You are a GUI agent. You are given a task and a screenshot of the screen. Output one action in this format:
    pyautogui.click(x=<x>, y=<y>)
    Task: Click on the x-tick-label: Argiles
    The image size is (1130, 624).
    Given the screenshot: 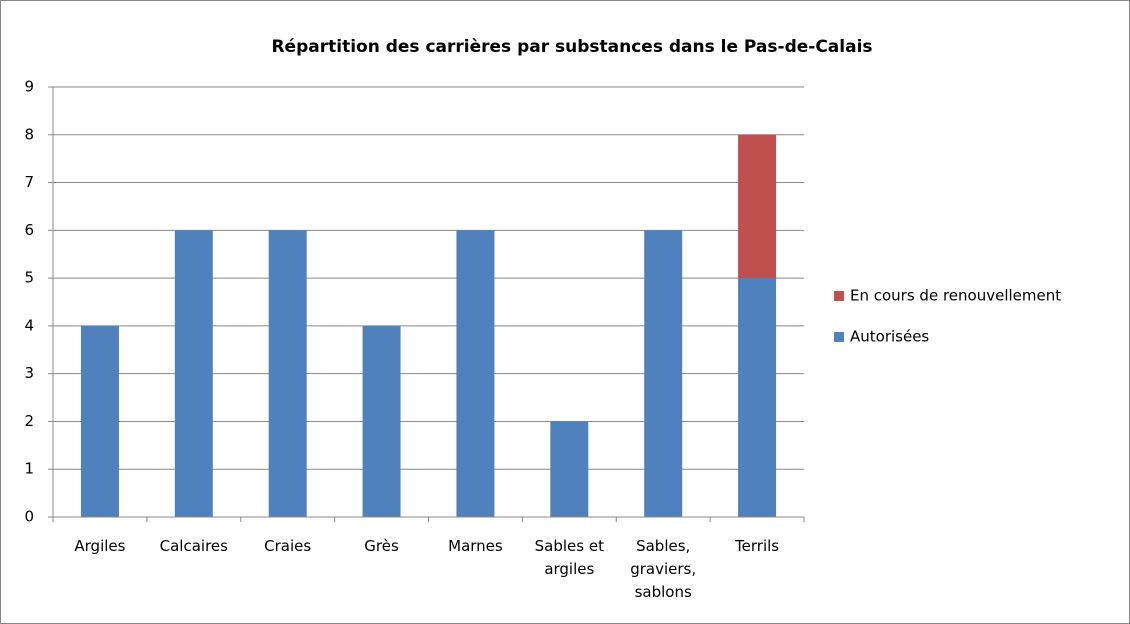 What is the action you would take?
    pyautogui.click(x=100, y=546)
    